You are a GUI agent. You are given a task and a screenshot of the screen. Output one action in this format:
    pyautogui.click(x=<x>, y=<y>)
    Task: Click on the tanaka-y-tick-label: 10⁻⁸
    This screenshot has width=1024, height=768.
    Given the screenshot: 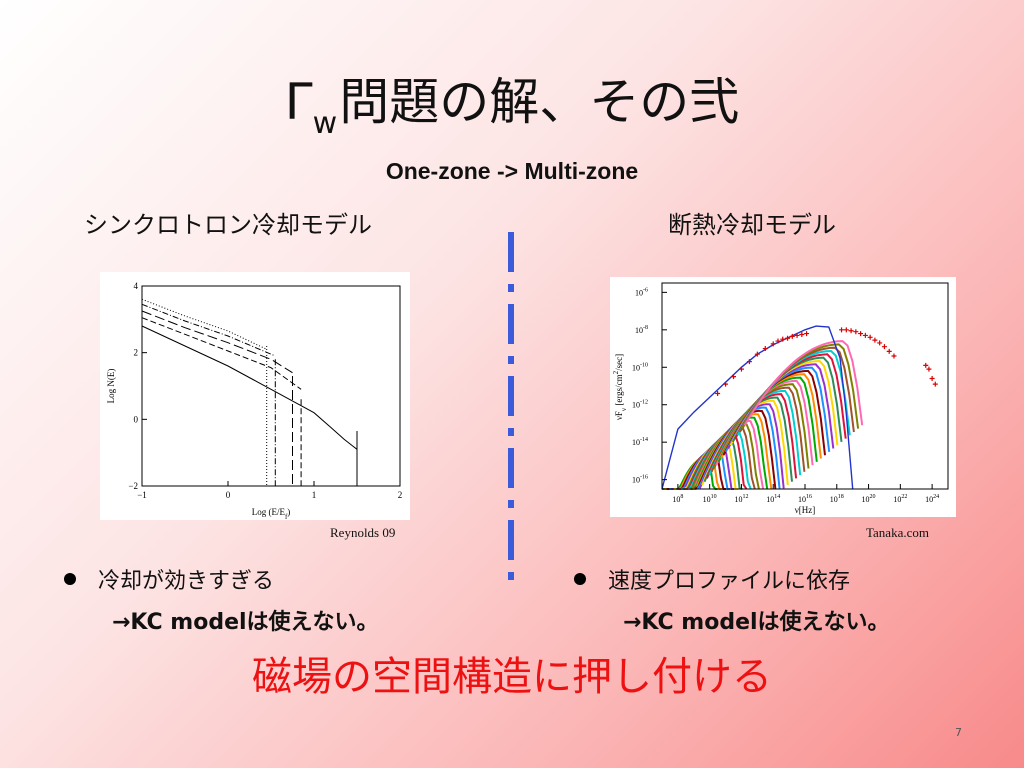 What is the action you would take?
    pyautogui.click(x=641, y=330)
    